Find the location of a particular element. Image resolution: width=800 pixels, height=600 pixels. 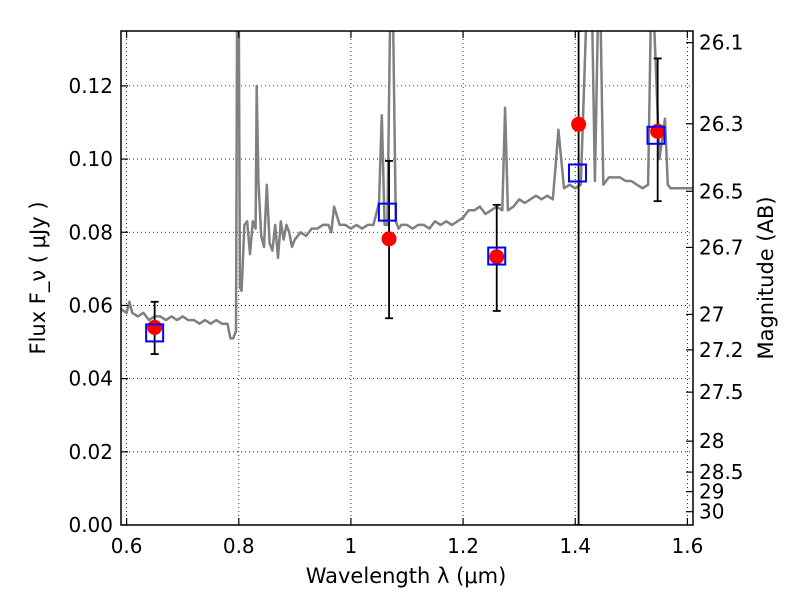

y-tick-label: 0.10 is located at coordinates (90, 159).